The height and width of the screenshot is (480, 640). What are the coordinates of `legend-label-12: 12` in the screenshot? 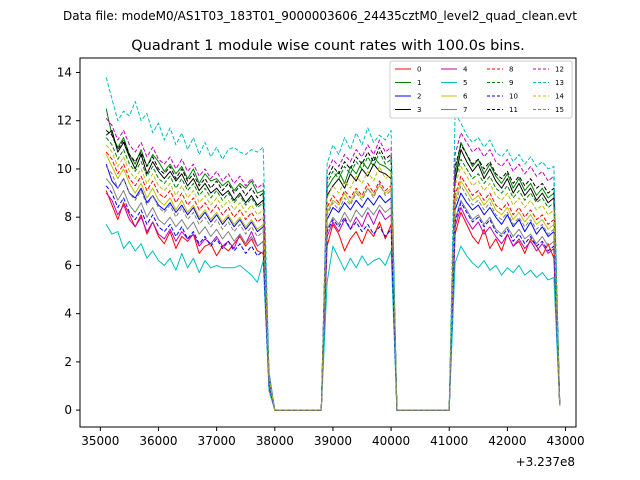 It's located at (559, 70).